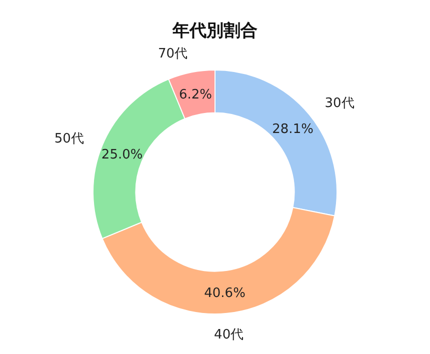  I want to click on data-label: 40.6%, so click(225, 294).